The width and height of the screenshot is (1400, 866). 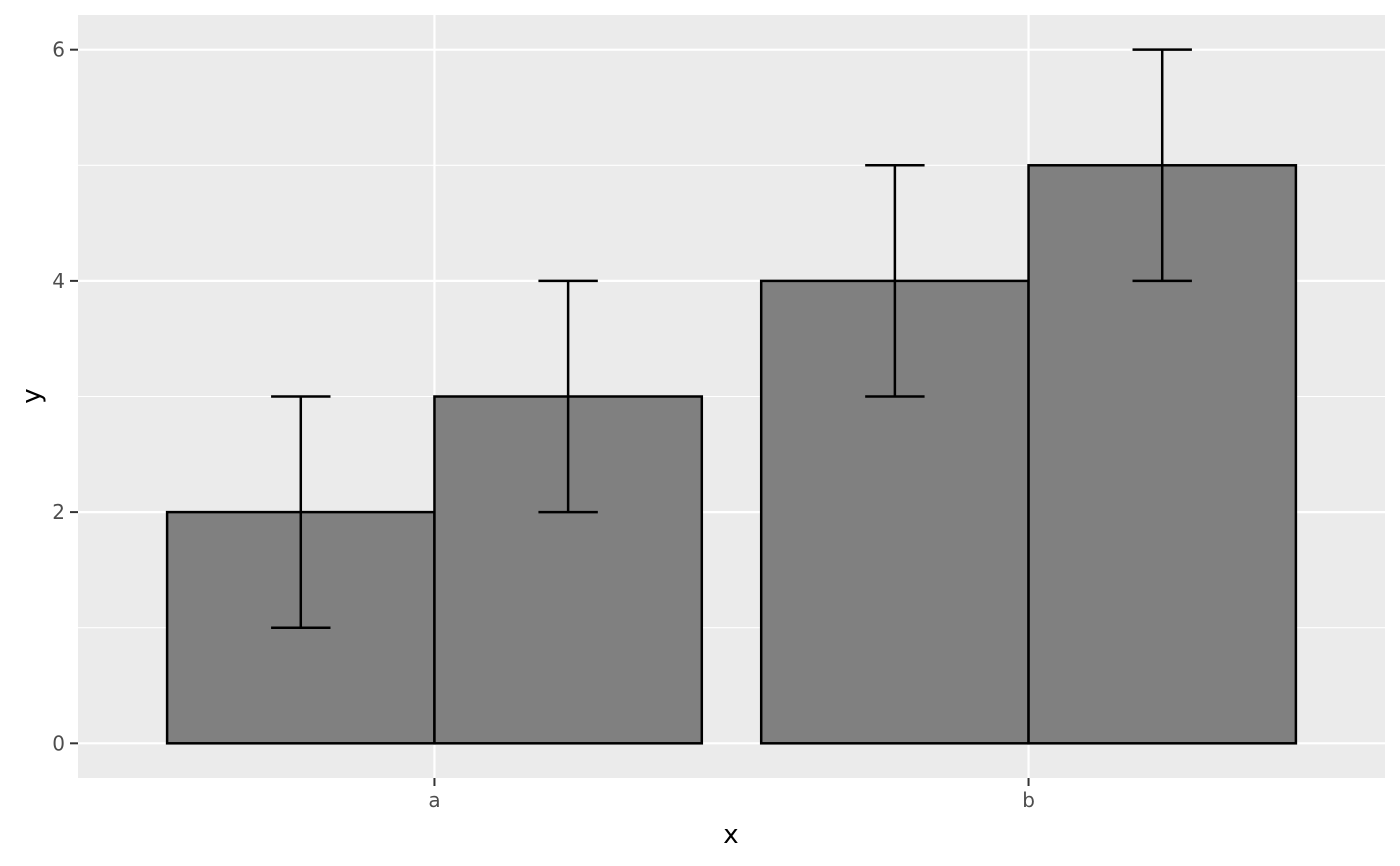 What do you see at coordinates (434, 800) in the screenshot?
I see `x-tick-label: a` at bounding box center [434, 800].